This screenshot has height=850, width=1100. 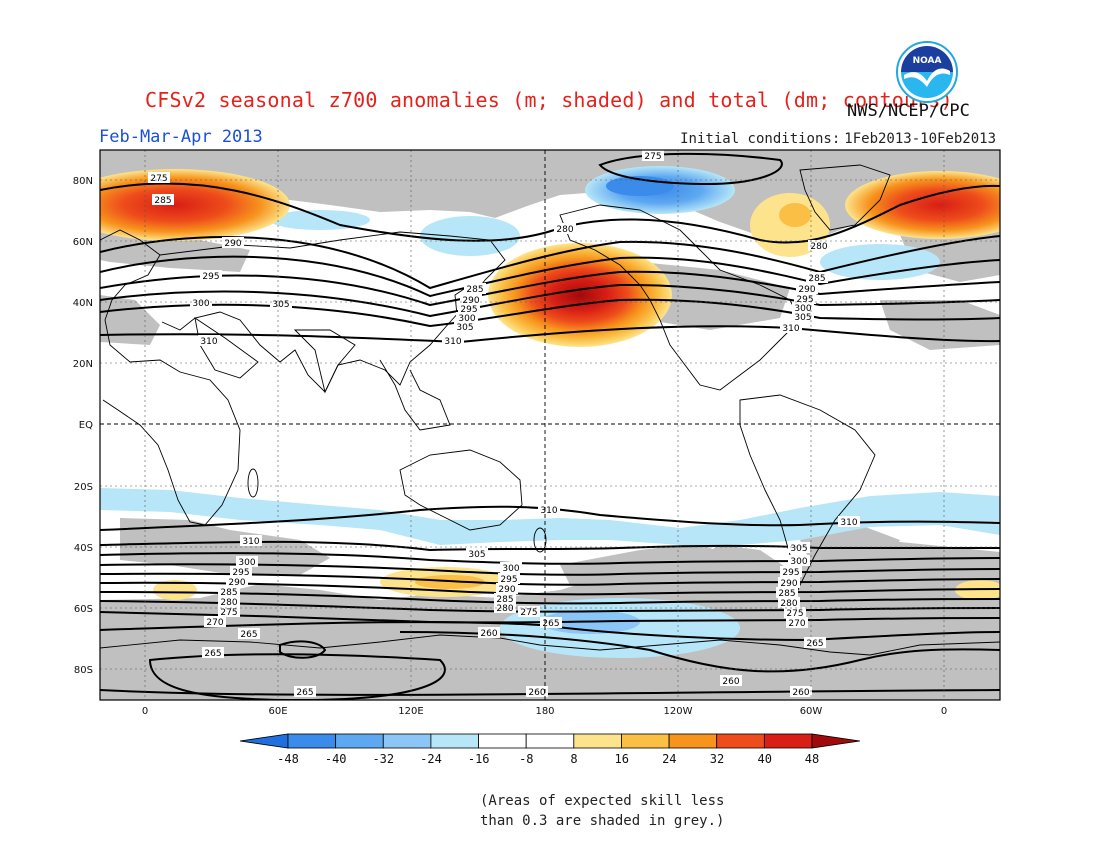 What do you see at coordinates (602, 821) in the screenshot?
I see `footnote-line-2: than 0.3 are shaded in grey.)` at bounding box center [602, 821].